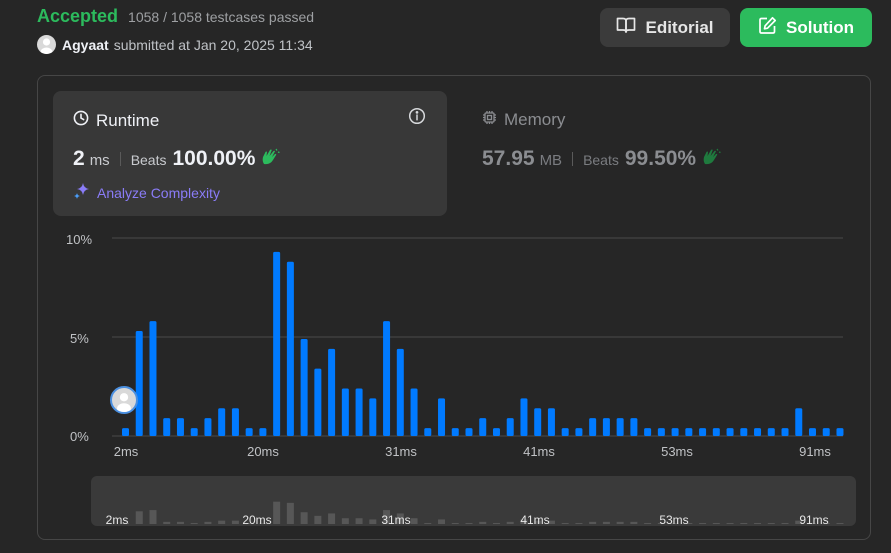  What do you see at coordinates (81, 120) in the screenshot?
I see `clock-icon` at bounding box center [81, 120].